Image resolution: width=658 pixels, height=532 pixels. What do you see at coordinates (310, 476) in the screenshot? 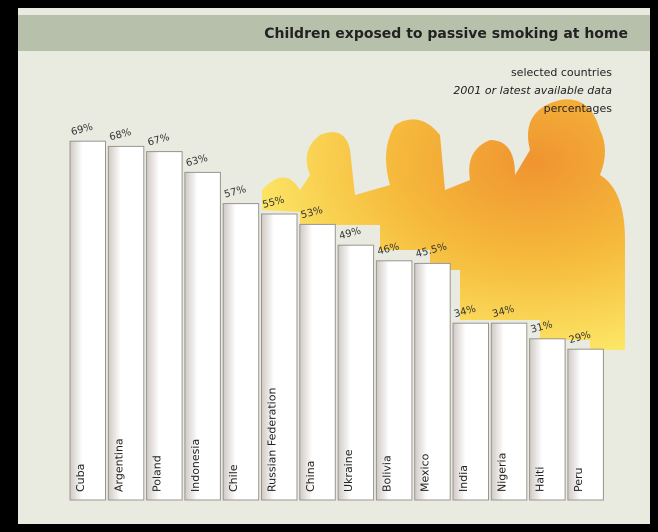
I see `x-tick-label: China` at bounding box center [310, 476].